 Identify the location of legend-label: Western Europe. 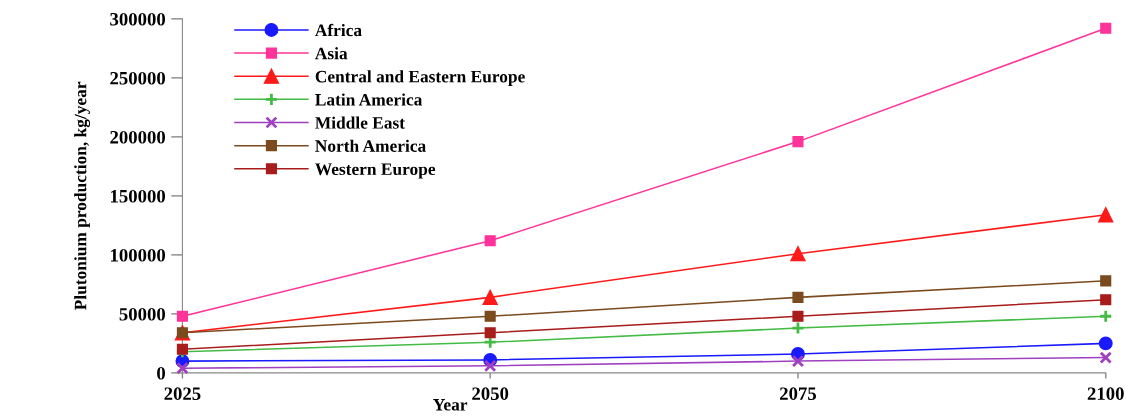
(375, 171).